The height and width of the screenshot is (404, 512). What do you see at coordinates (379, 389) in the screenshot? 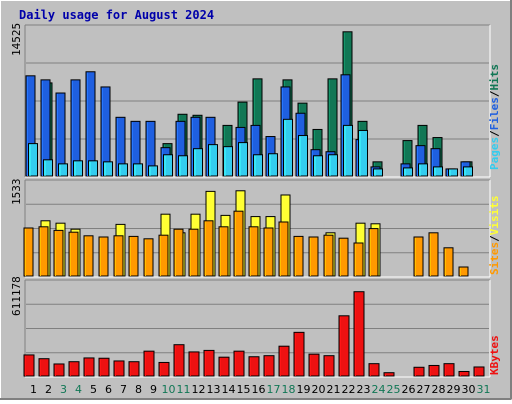
I see `x-tick-label-day-24: 24` at bounding box center [379, 389].